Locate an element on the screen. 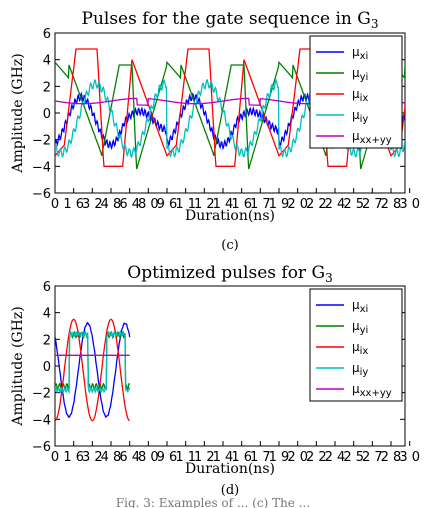 The height and width of the screenshot is (508, 427). series-line-iy is located at coordinates (93, 362).